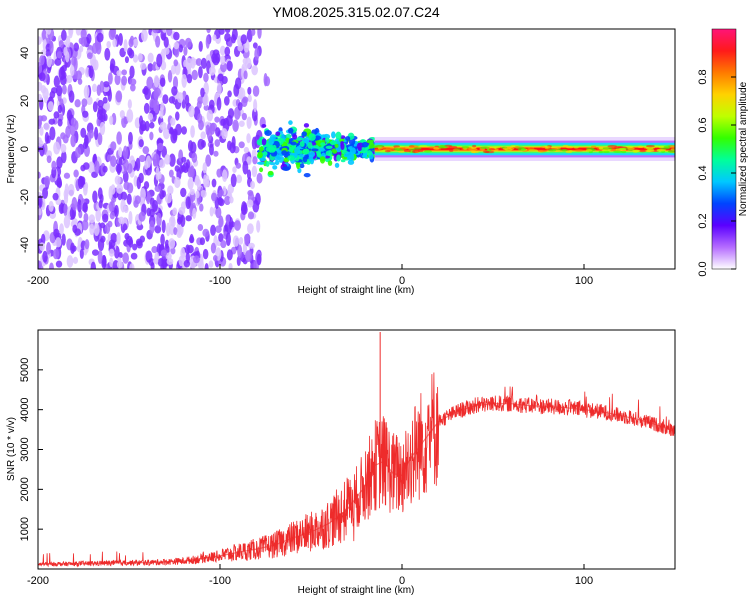  Describe the element at coordinates (25, 370) in the screenshot. I see `snr-y-tick-label: 5000` at that location.